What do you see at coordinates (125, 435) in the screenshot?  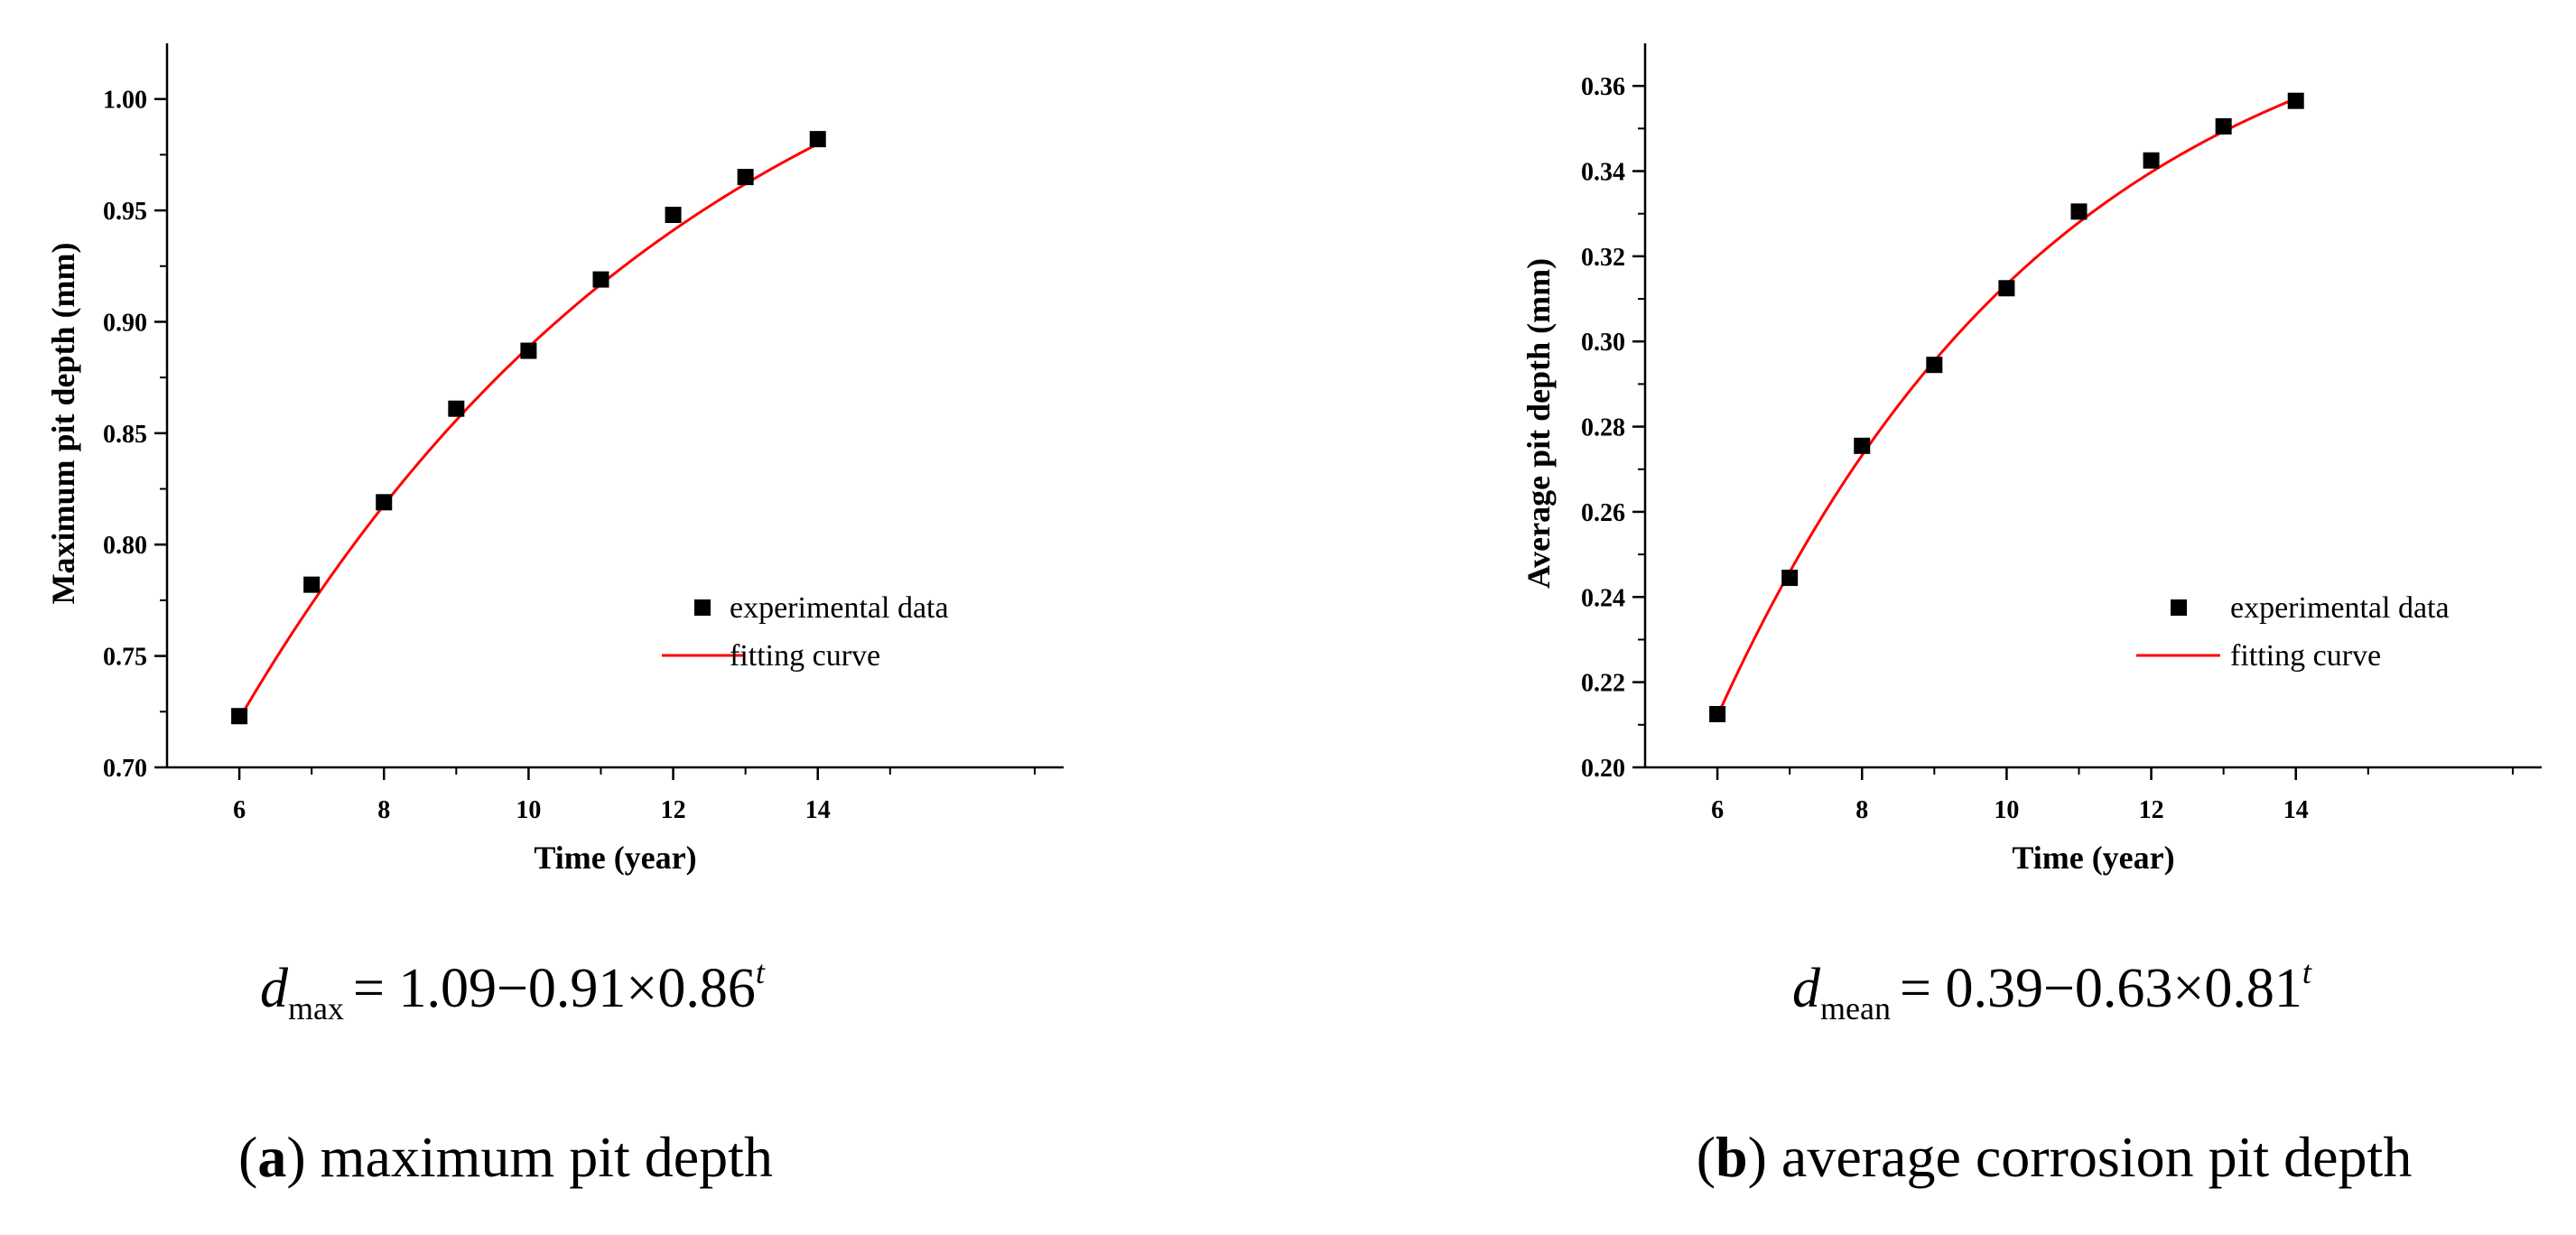 I see `y-tick-label: 0.85` at bounding box center [125, 435].